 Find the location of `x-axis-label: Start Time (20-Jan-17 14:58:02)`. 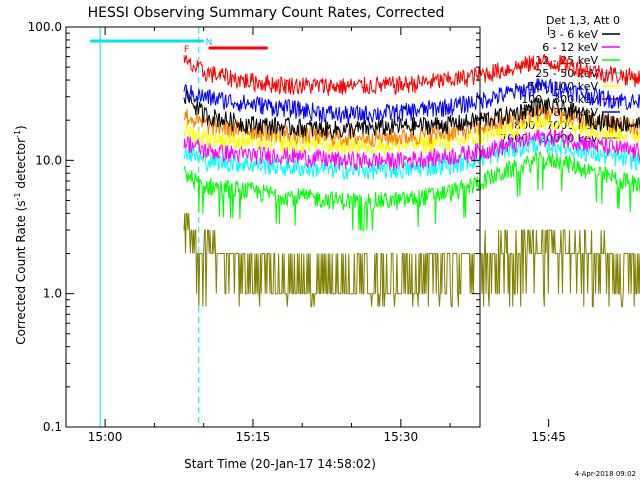

x-axis-label: Start Time (20-Jan-17 14:58:02) is located at coordinates (280, 464).